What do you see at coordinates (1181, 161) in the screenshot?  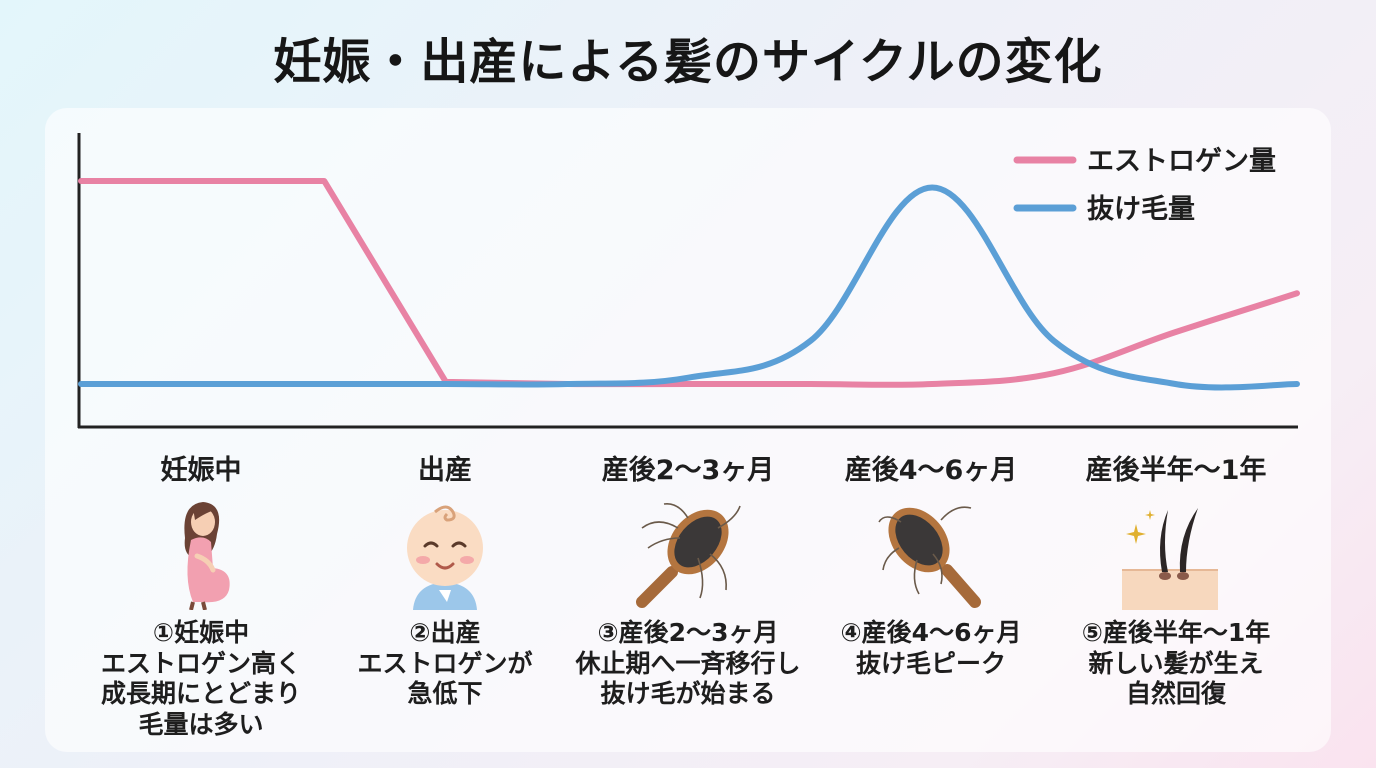 I see `legend-label: エストロゲン量` at bounding box center [1181, 161].